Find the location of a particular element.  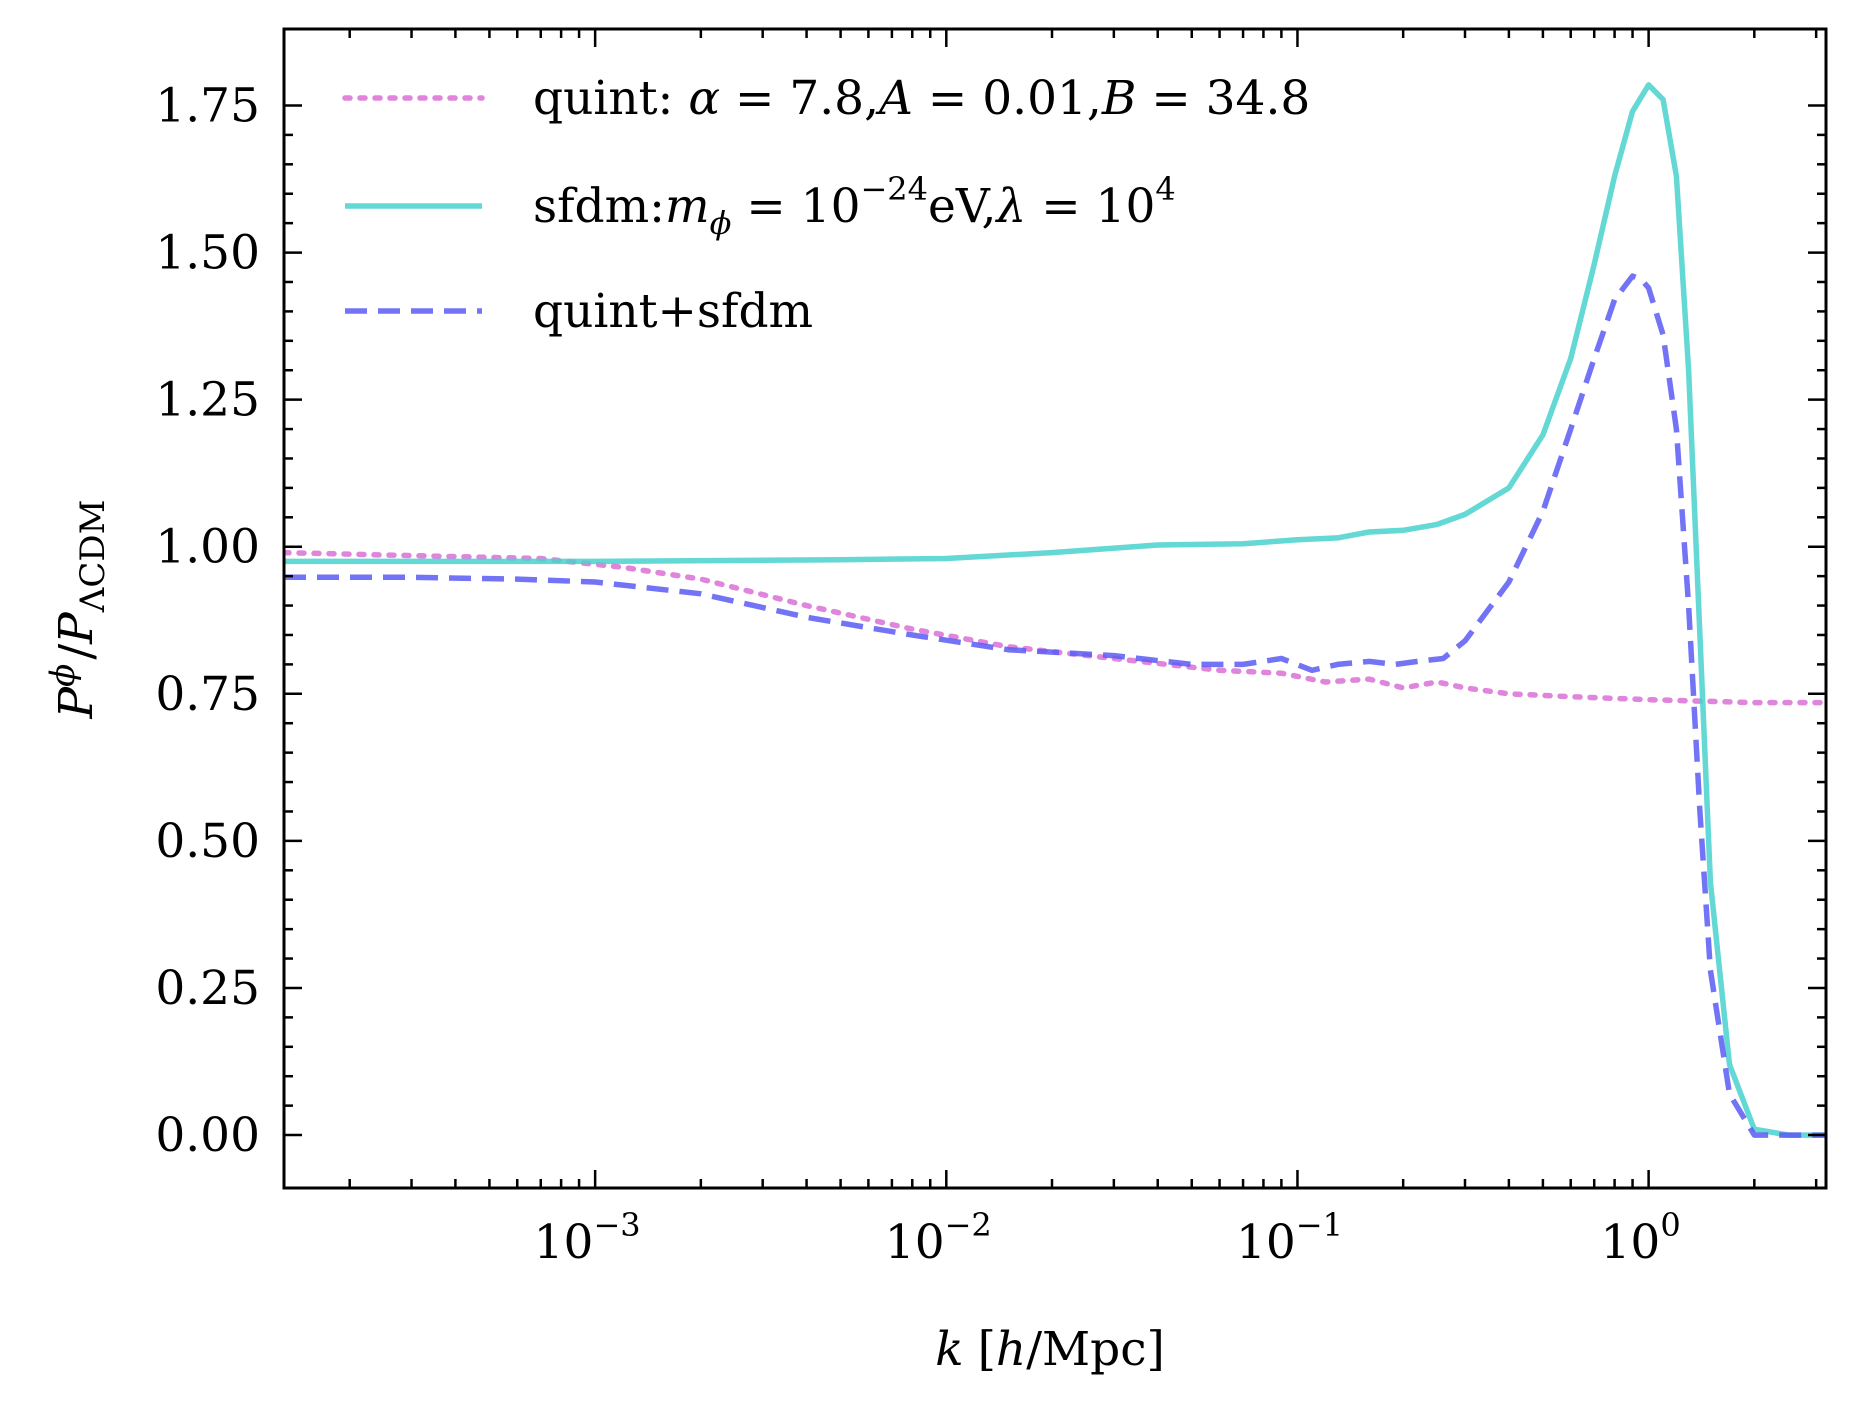

x-tick-label-0: 10⁻³ is located at coordinates (587, 1238).